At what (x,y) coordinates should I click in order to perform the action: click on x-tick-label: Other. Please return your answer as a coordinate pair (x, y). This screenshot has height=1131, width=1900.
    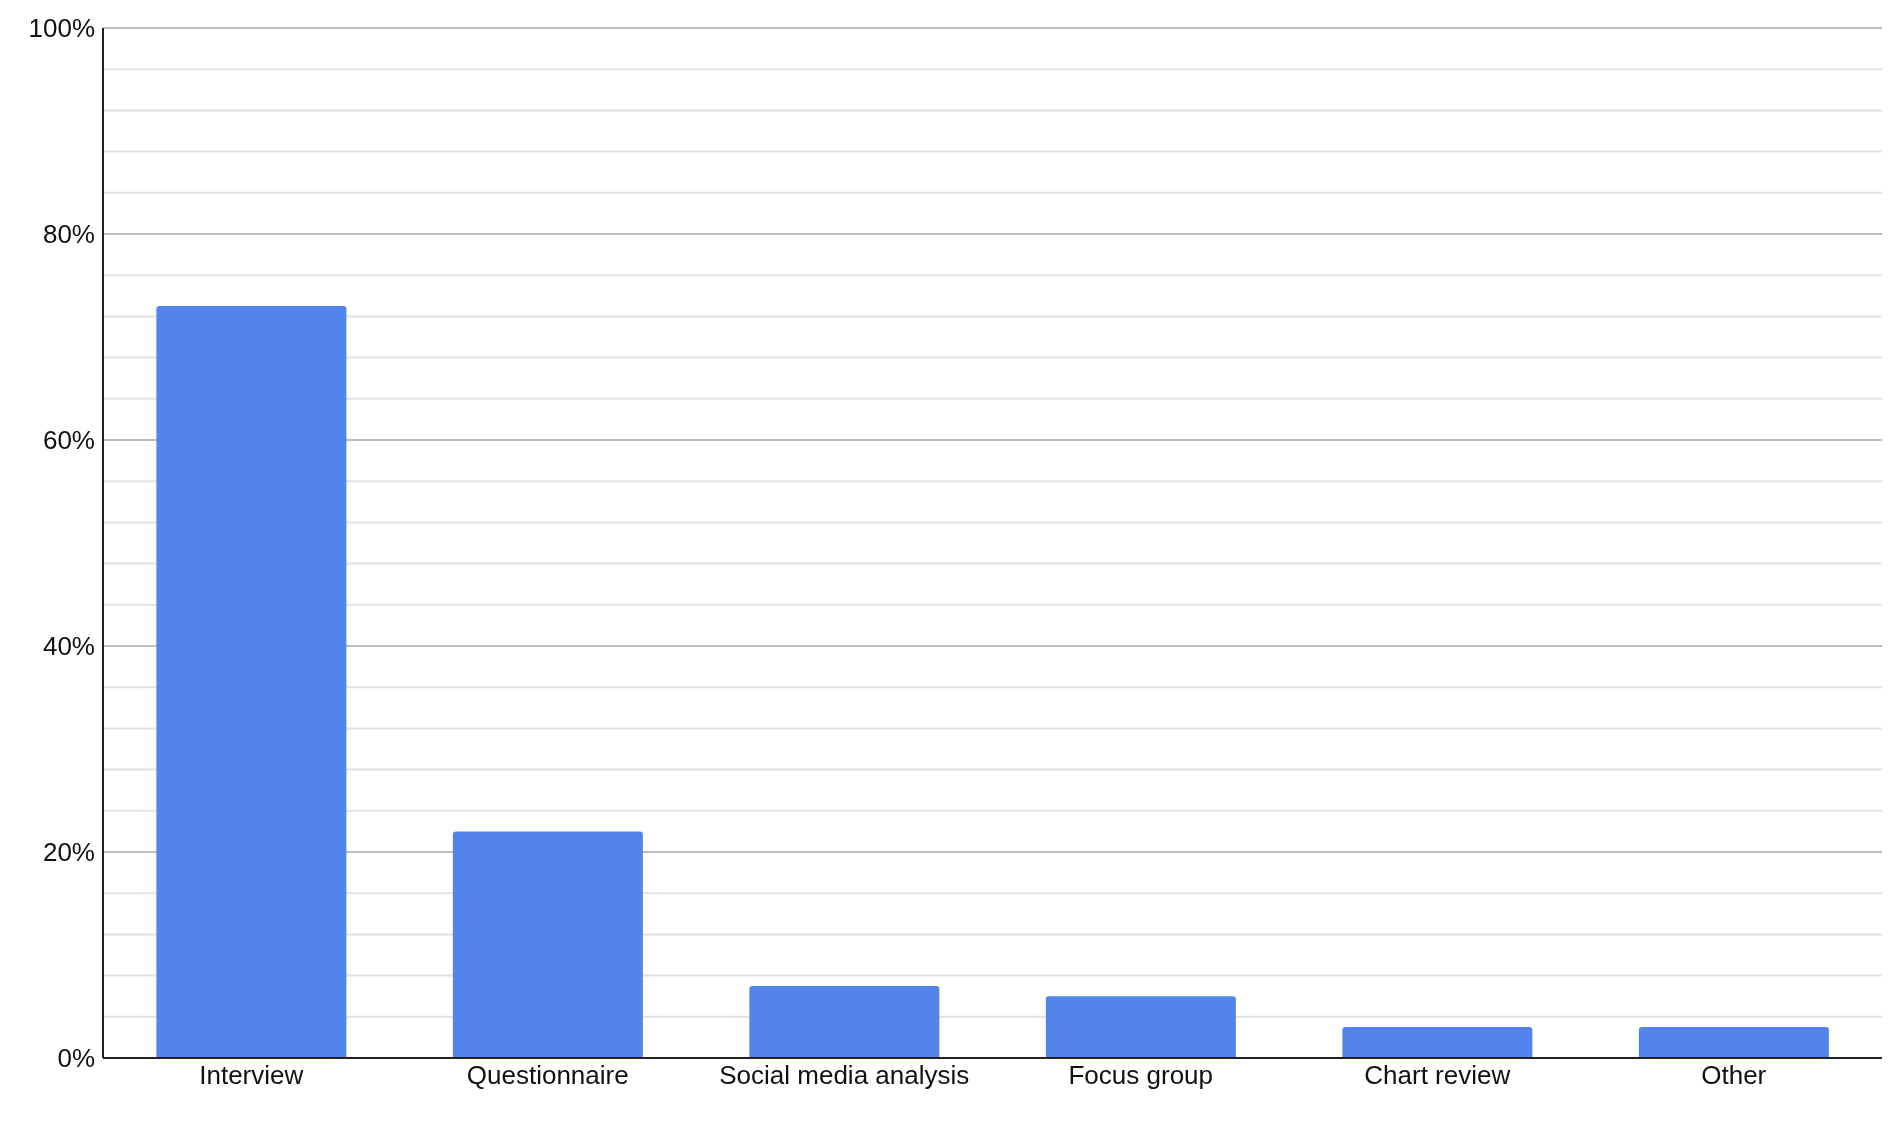
    Looking at the image, I should click on (1734, 1075).